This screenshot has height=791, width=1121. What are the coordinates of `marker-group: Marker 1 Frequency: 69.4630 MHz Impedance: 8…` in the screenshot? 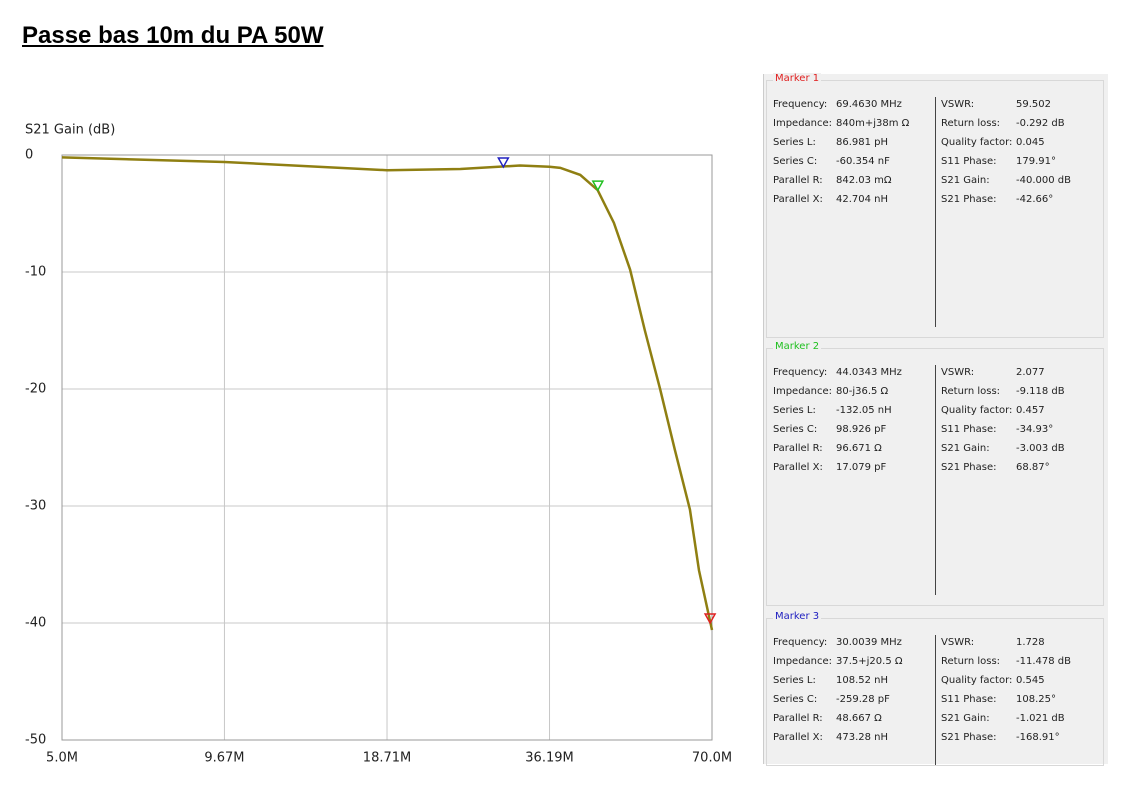 It's located at (935, 205).